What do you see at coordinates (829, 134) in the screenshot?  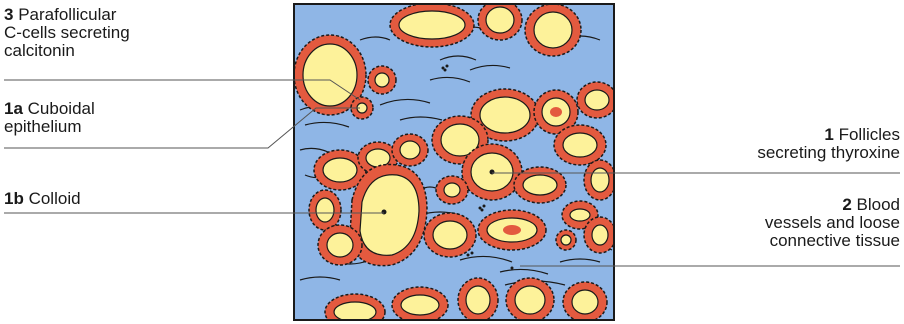 I see `label-1-number: 1` at bounding box center [829, 134].